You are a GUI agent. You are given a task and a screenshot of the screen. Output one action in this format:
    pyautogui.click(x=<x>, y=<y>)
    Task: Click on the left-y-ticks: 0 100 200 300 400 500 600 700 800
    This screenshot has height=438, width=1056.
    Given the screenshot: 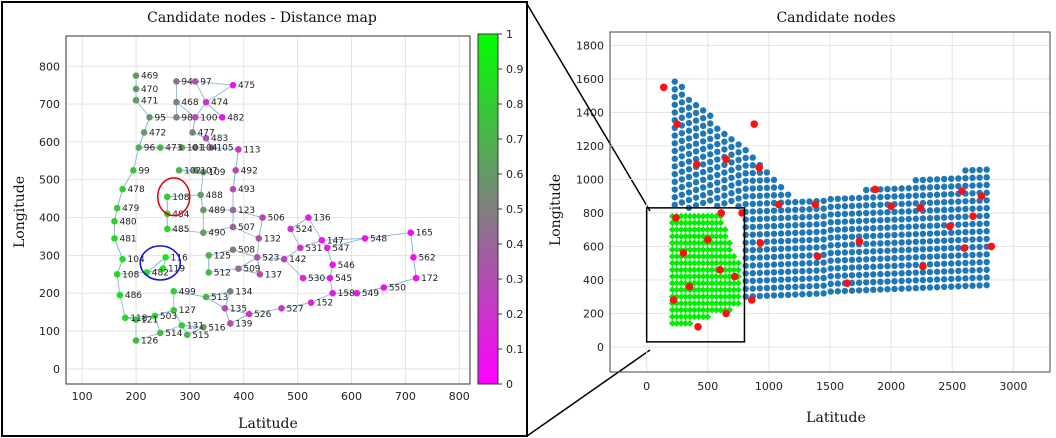 What is the action you would take?
    pyautogui.click(x=49, y=218)
    